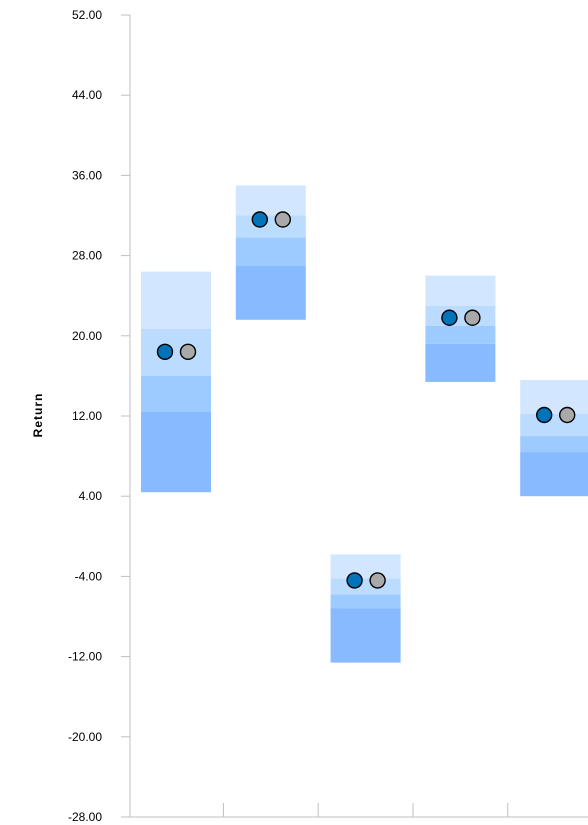 This screenshot has height=825, width=588. Describe the element at coordinates (87, 416) in the screenshot. I see `y-tick-label: 12.00` at that location.